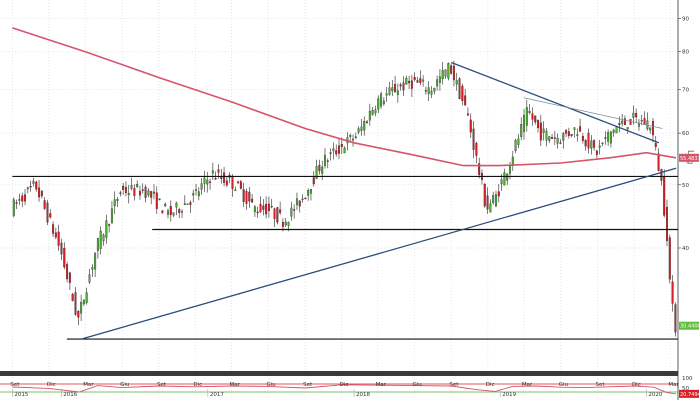  Describe the element at coordinates (636, 385) in the screenshot. I see `x-tick-label: Dic` at that location.